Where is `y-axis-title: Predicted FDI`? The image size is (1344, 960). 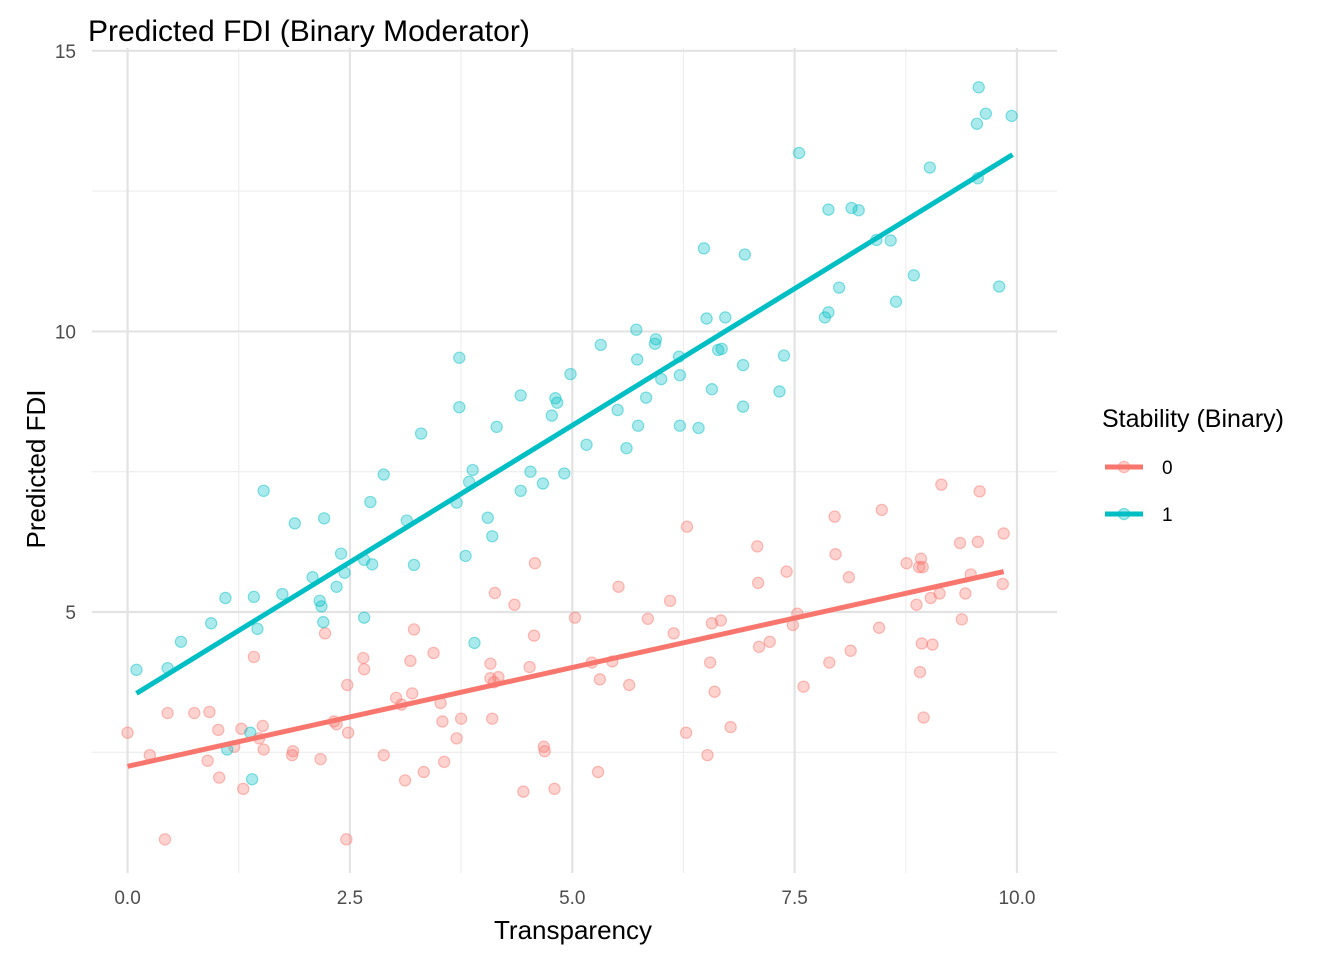
y-axis-title: Predicted FDI is located at coordinates (36, 469).